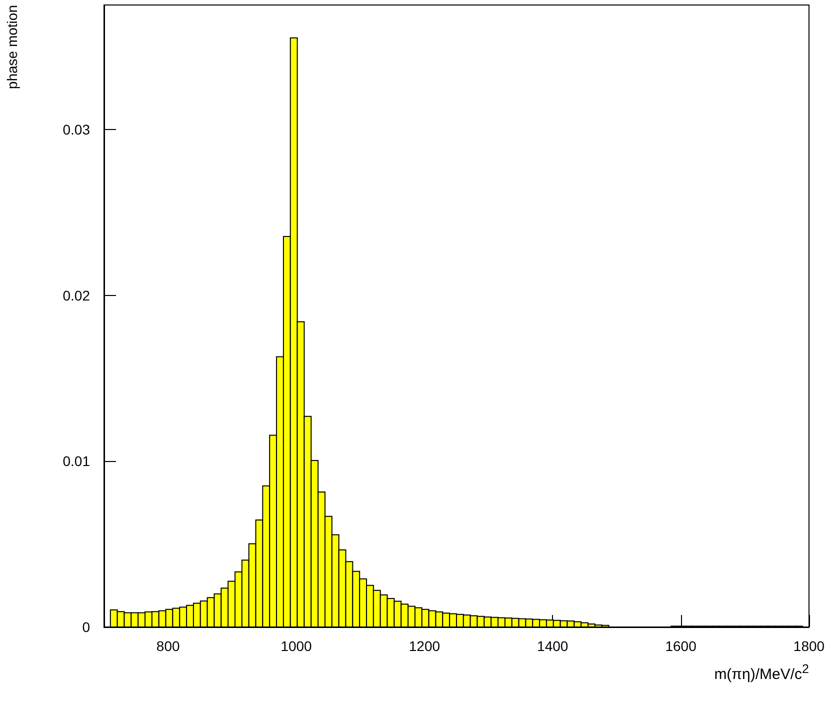  What do you see at coordinates (12, 47) in the screenshot?
I see `y-axis-title: phase motion` at bounding box center [12, 47].